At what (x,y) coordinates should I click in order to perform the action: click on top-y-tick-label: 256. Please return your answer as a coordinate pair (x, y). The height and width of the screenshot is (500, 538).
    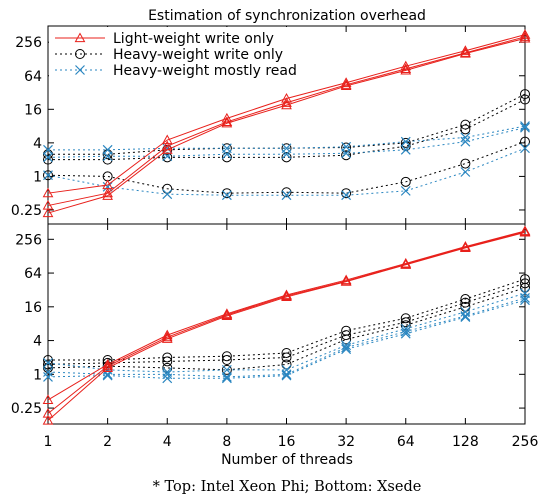
    Looking at the image, I should click on (28, 43).